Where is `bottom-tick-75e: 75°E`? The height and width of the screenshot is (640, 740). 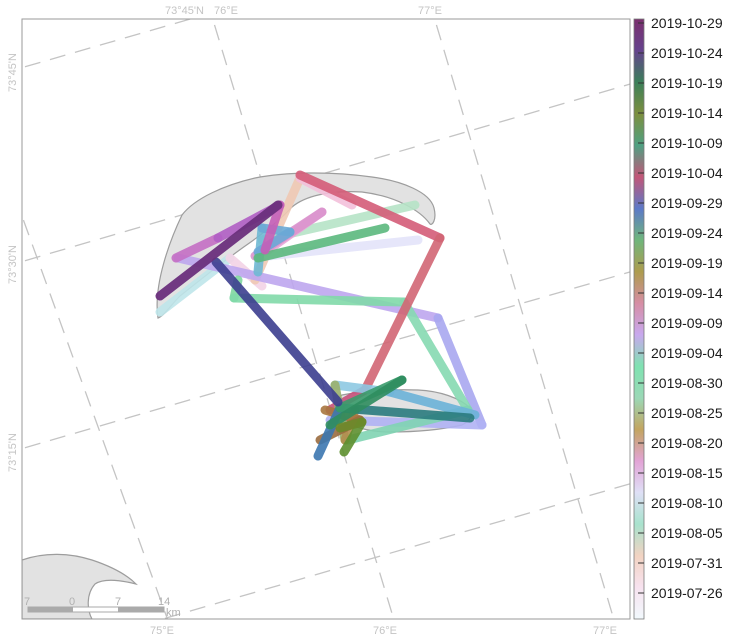 bottom-tick-75e: 75°E is located at coordinates (162, 631).